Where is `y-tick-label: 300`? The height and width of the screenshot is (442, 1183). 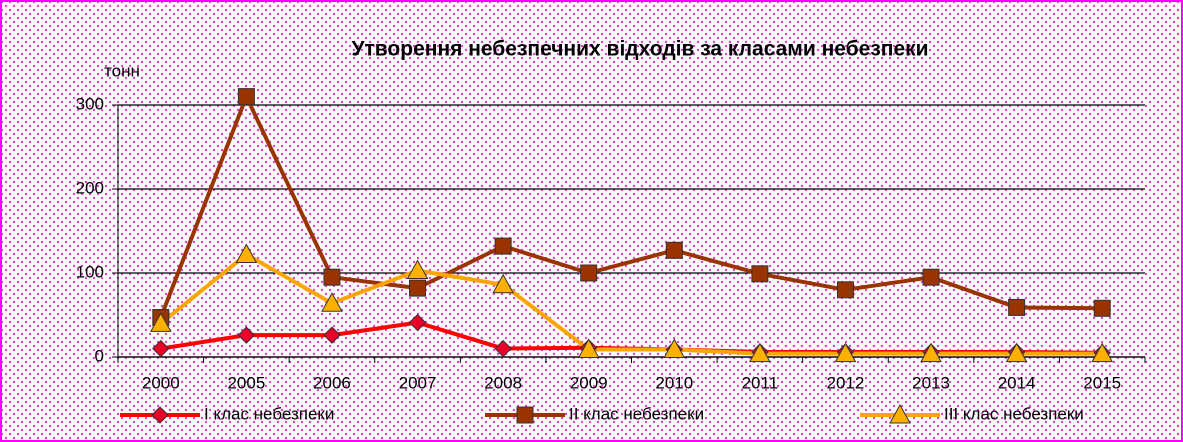
y-tick-label: 300 is located at coordinates (90, 103).